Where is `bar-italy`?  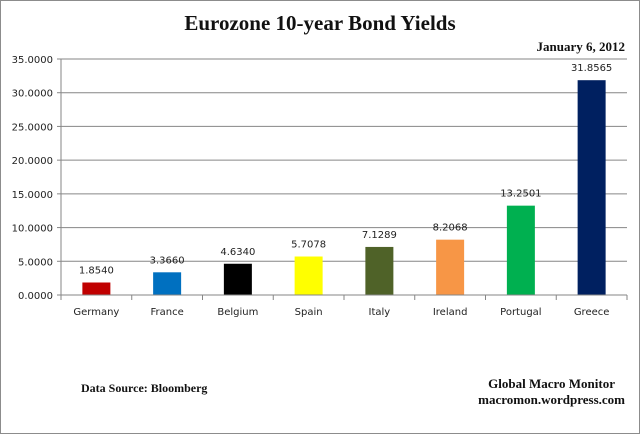
bar-italy is located at coordinates (379, 270).